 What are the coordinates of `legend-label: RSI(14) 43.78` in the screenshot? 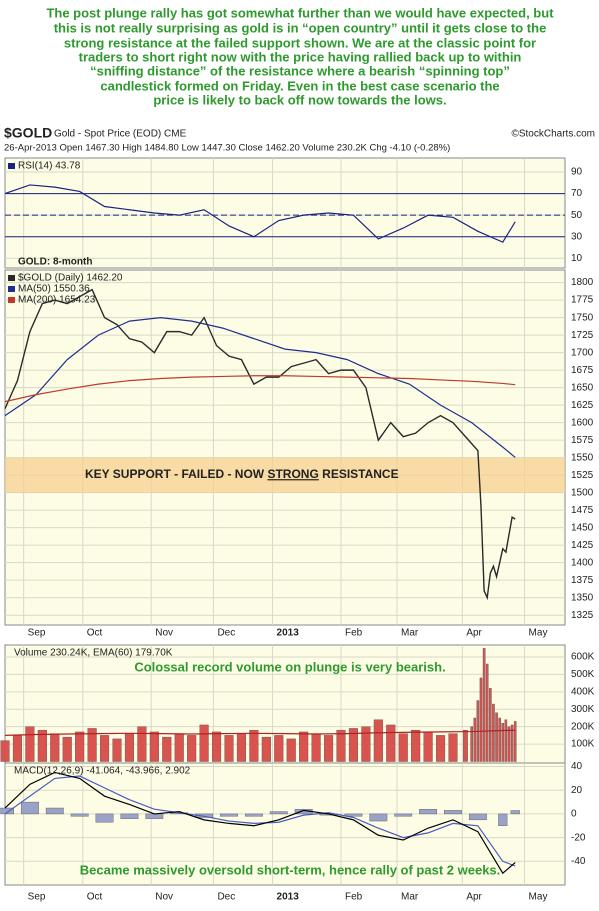 It's located at (49, 166).